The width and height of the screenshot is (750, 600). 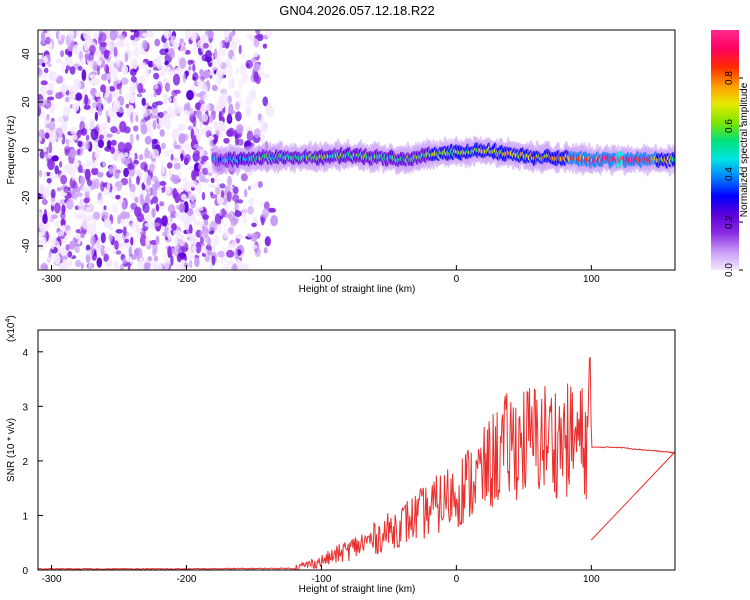 I want to click on x-tick-label: -300, so click(x=51, y=579).